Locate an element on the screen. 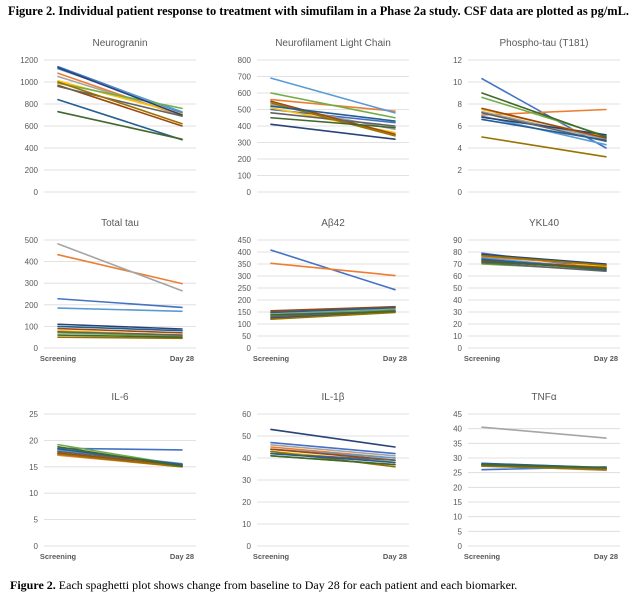  y-tick-label: 35 is located at coordinates (457, 443).